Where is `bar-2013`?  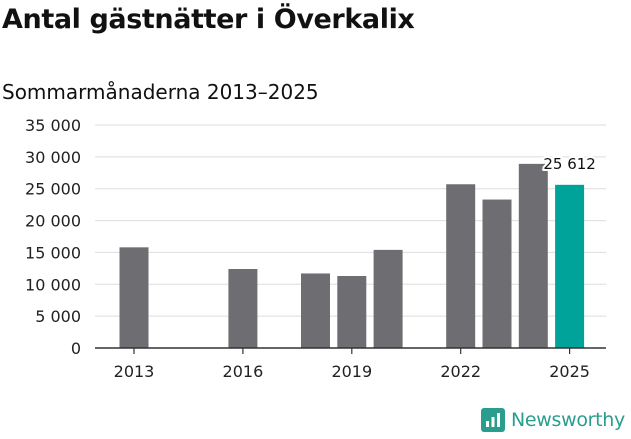
bar-2013 is located at coordinates (134, 297).